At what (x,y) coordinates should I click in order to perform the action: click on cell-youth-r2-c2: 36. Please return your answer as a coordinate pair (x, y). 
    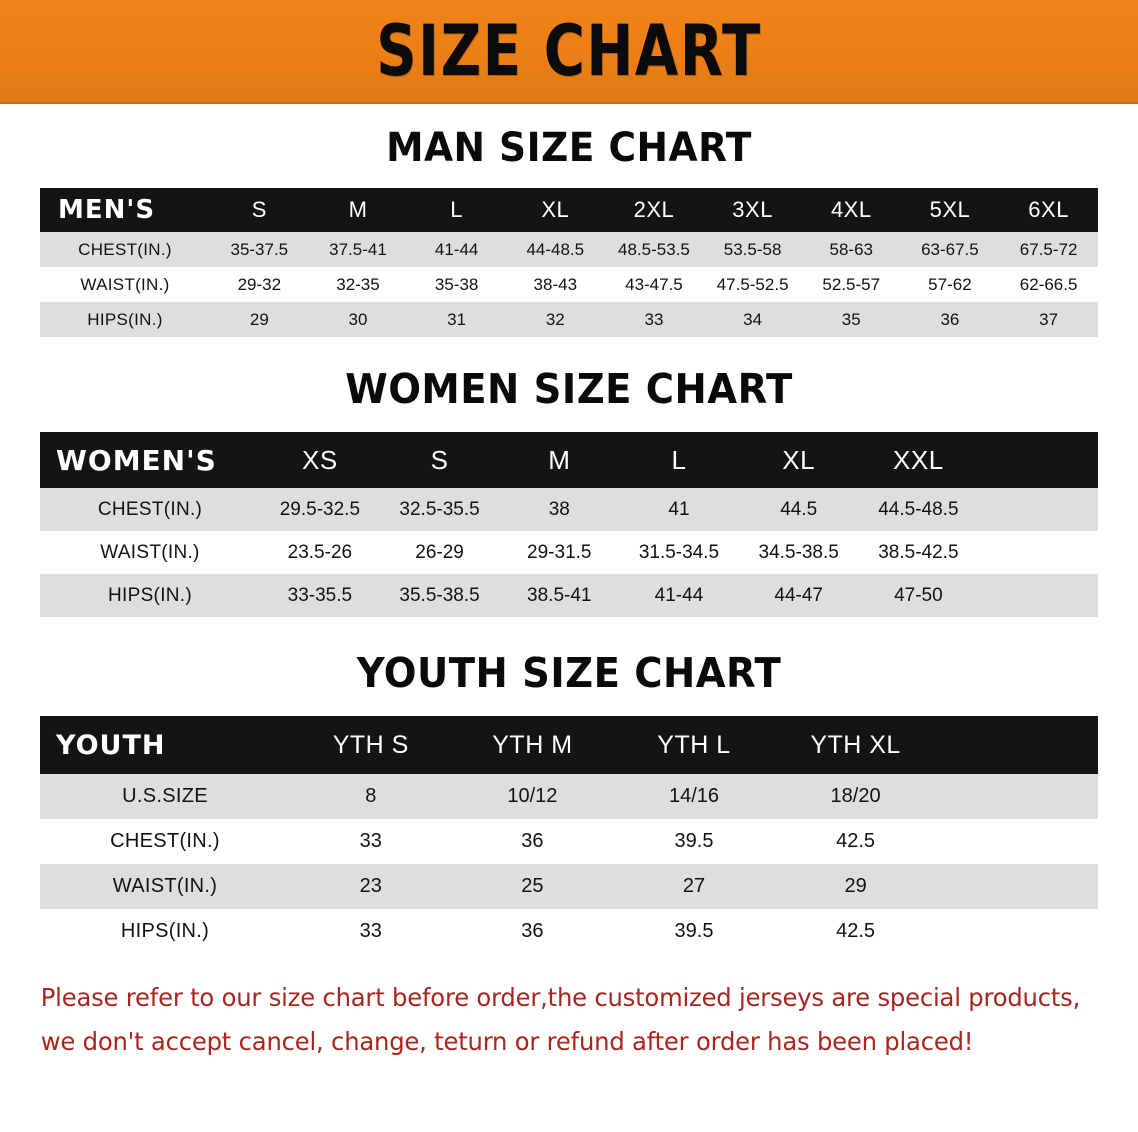
    Looking at the image, I should click on (532, 841).